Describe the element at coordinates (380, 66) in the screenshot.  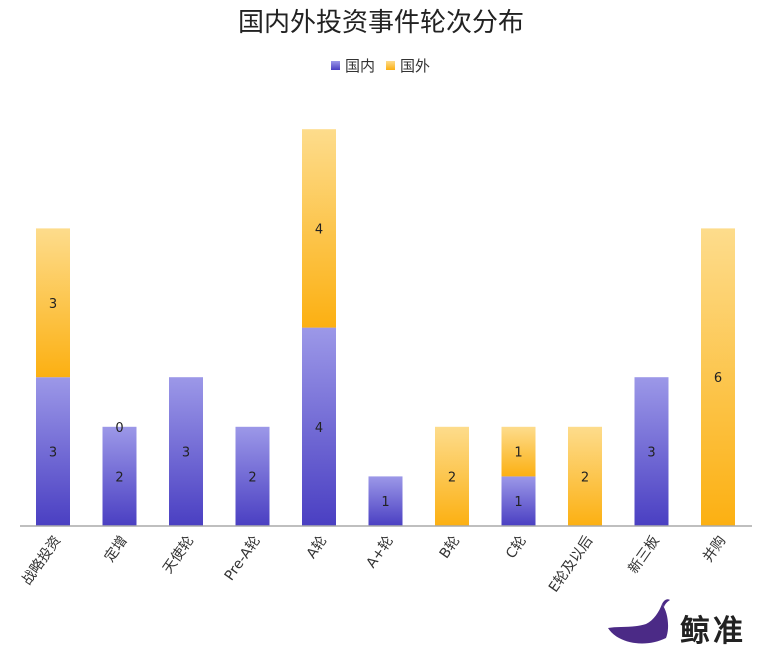
I see `legend: 国内 国外` at that location.